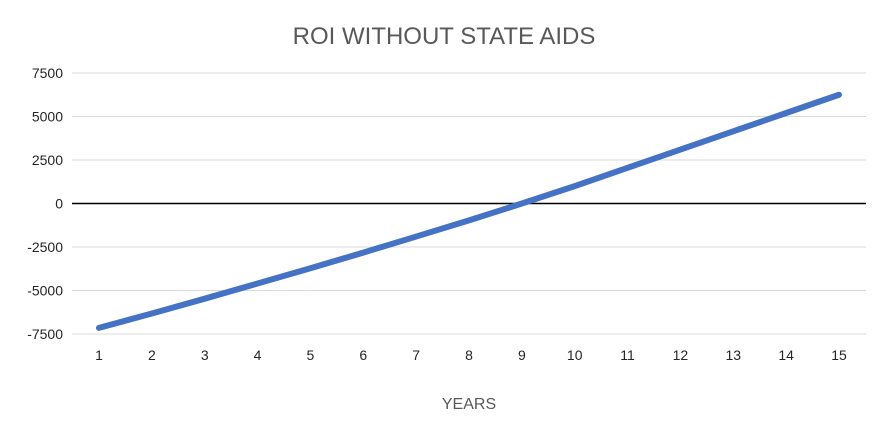 The height and width of the screenshot is (434, 888). What do you see at coordinates (786, 355) in the screenshot?
I see `x-tick-label: 14` at bounding box center [786, 355].